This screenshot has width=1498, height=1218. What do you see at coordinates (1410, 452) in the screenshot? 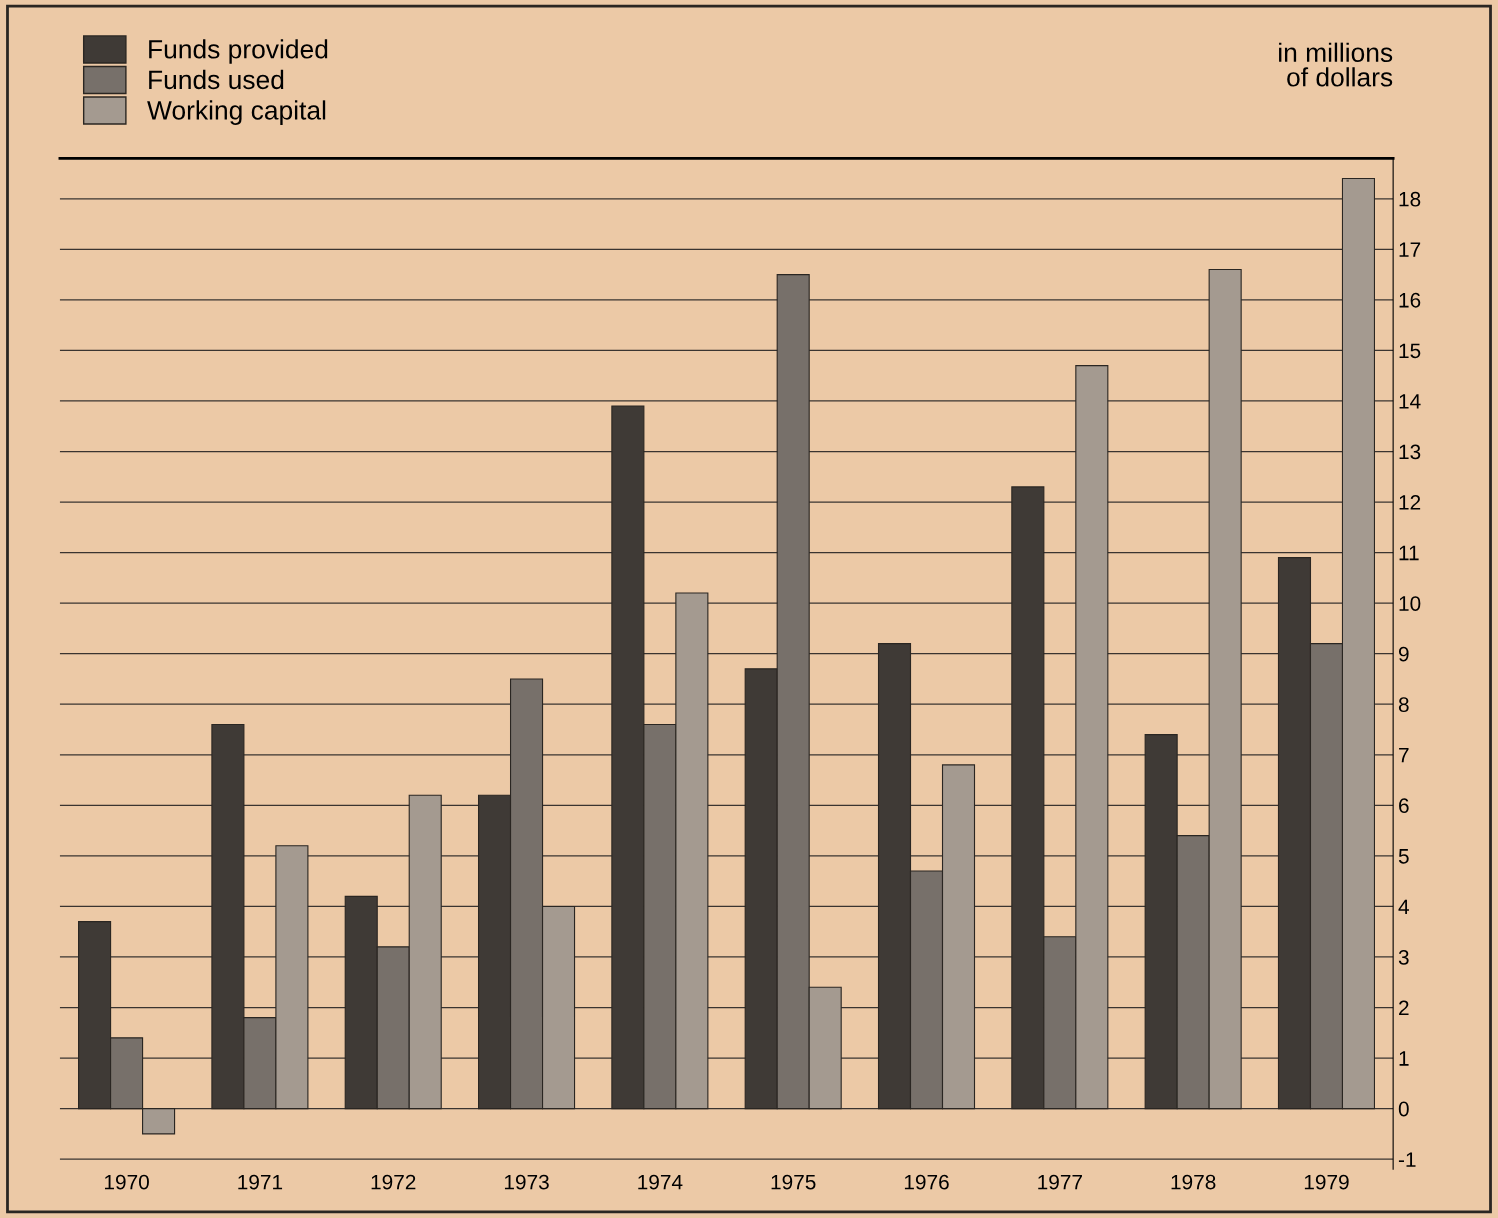
I see `y-tick-label: 13` at bounding box center [1410, 452].